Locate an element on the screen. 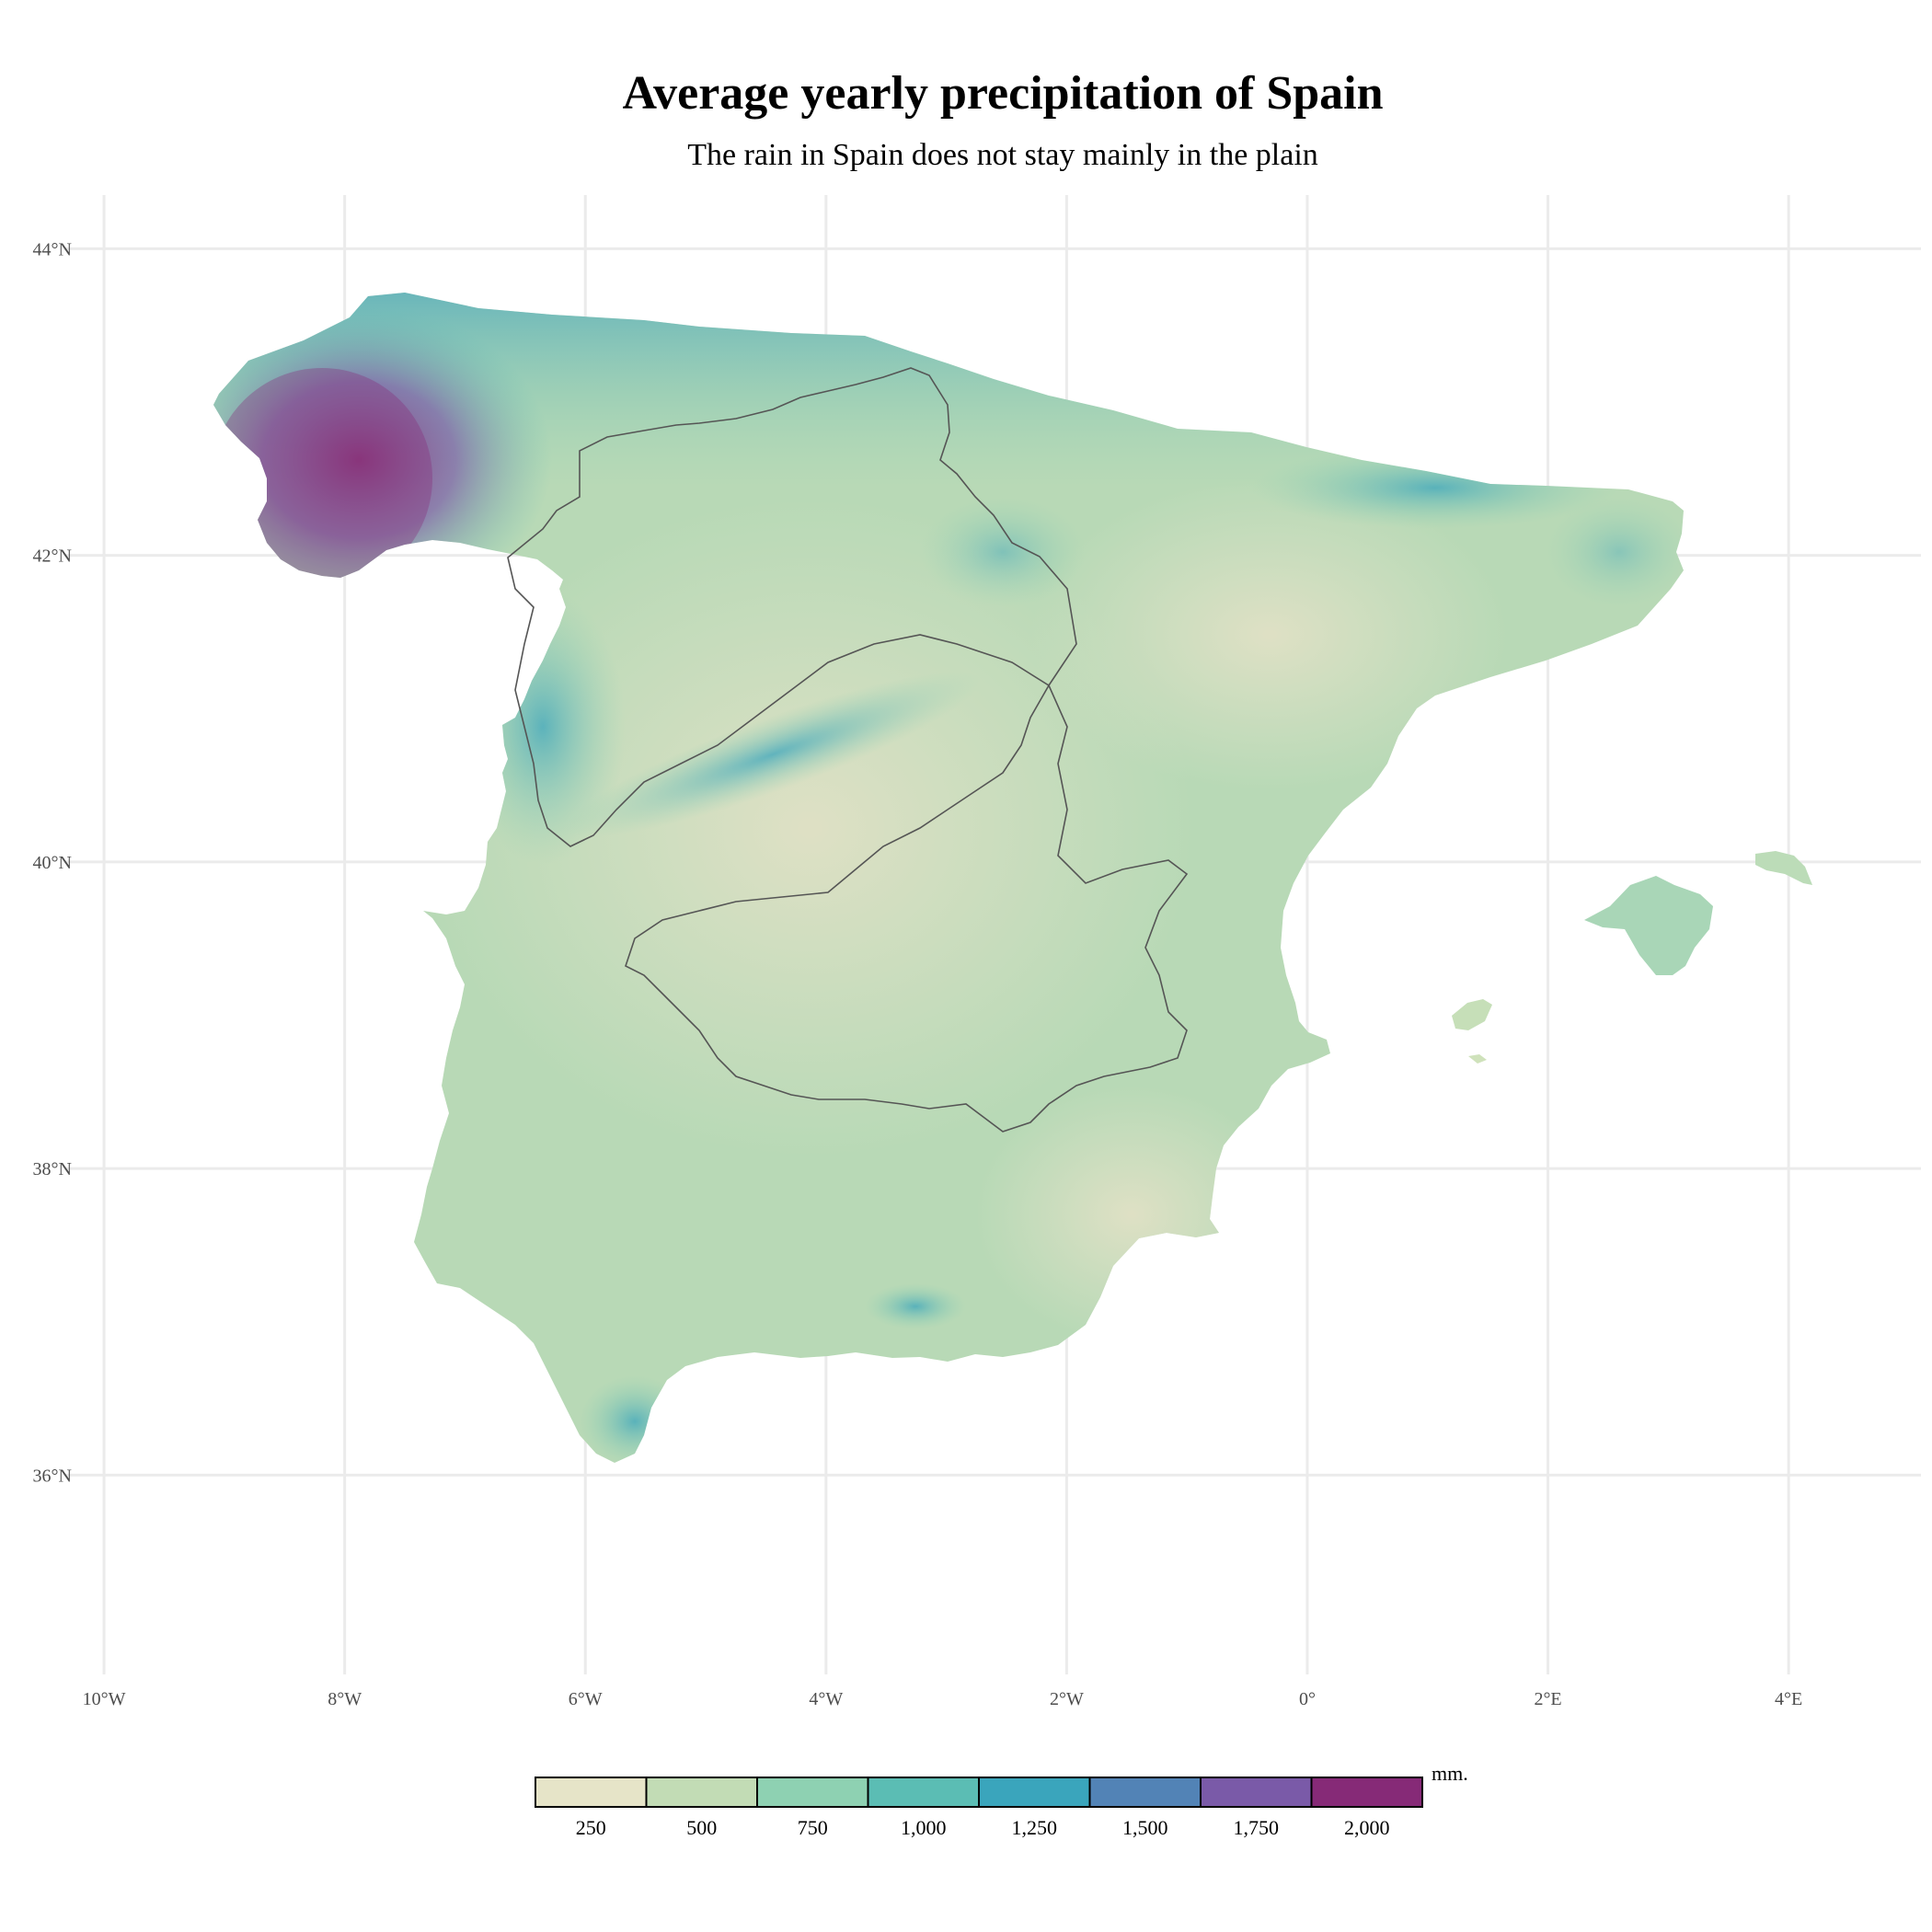 The height and width of the screenshot is (1932, 1932). y-tick-label: 42°N is located at coordinates (52, 556).